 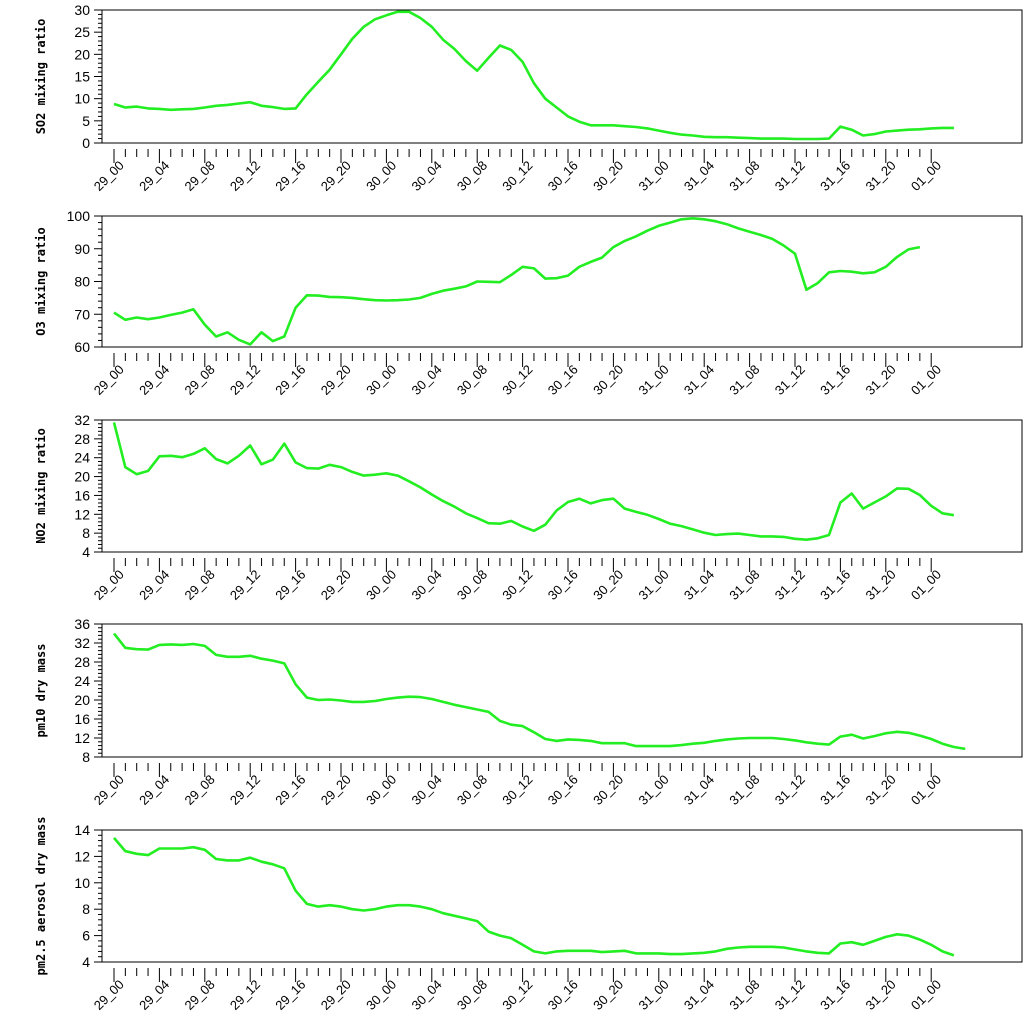 What do you see at coordinates (82, 347) in the screenshot?
I see `y-tick-label: 60` at bounding box center [82, 347].